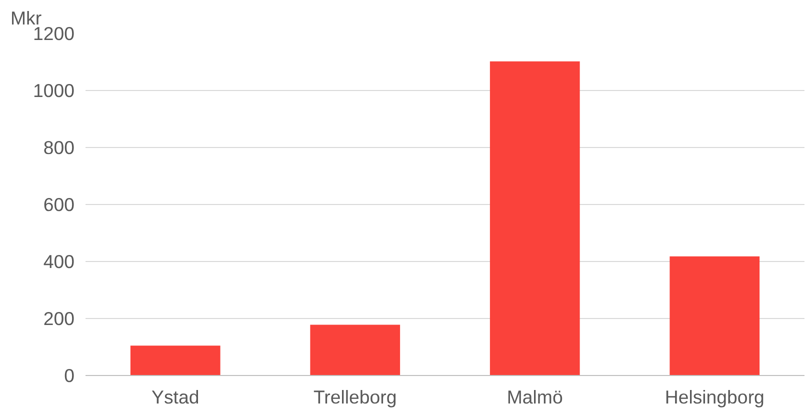 Image resolution: width=806 pixels, height=415 pixels. What do you see at coordinates (69, 375) in the screenshot?
I see `y-tick-label: 0` at bounding box center [69, 375].